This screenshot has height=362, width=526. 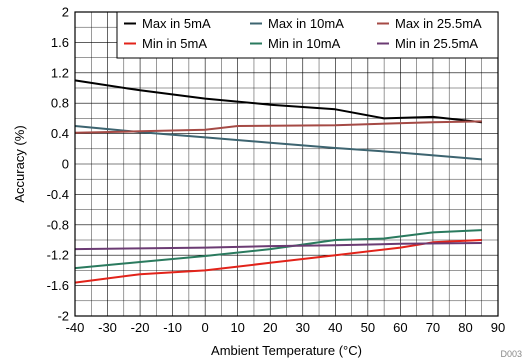 What do you see at coordinates (368, 327) in the screenshot?
I see `x-tick-label: 50` at bounding box center [368, 327].